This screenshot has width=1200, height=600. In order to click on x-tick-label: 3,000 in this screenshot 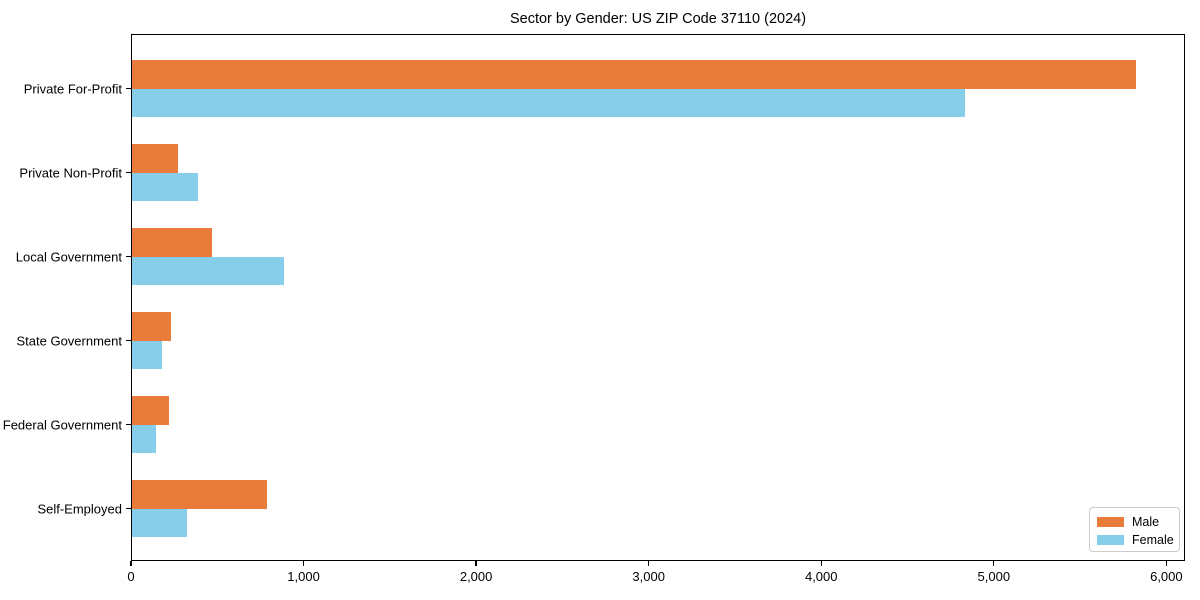, I will do `click(648, 576)`.